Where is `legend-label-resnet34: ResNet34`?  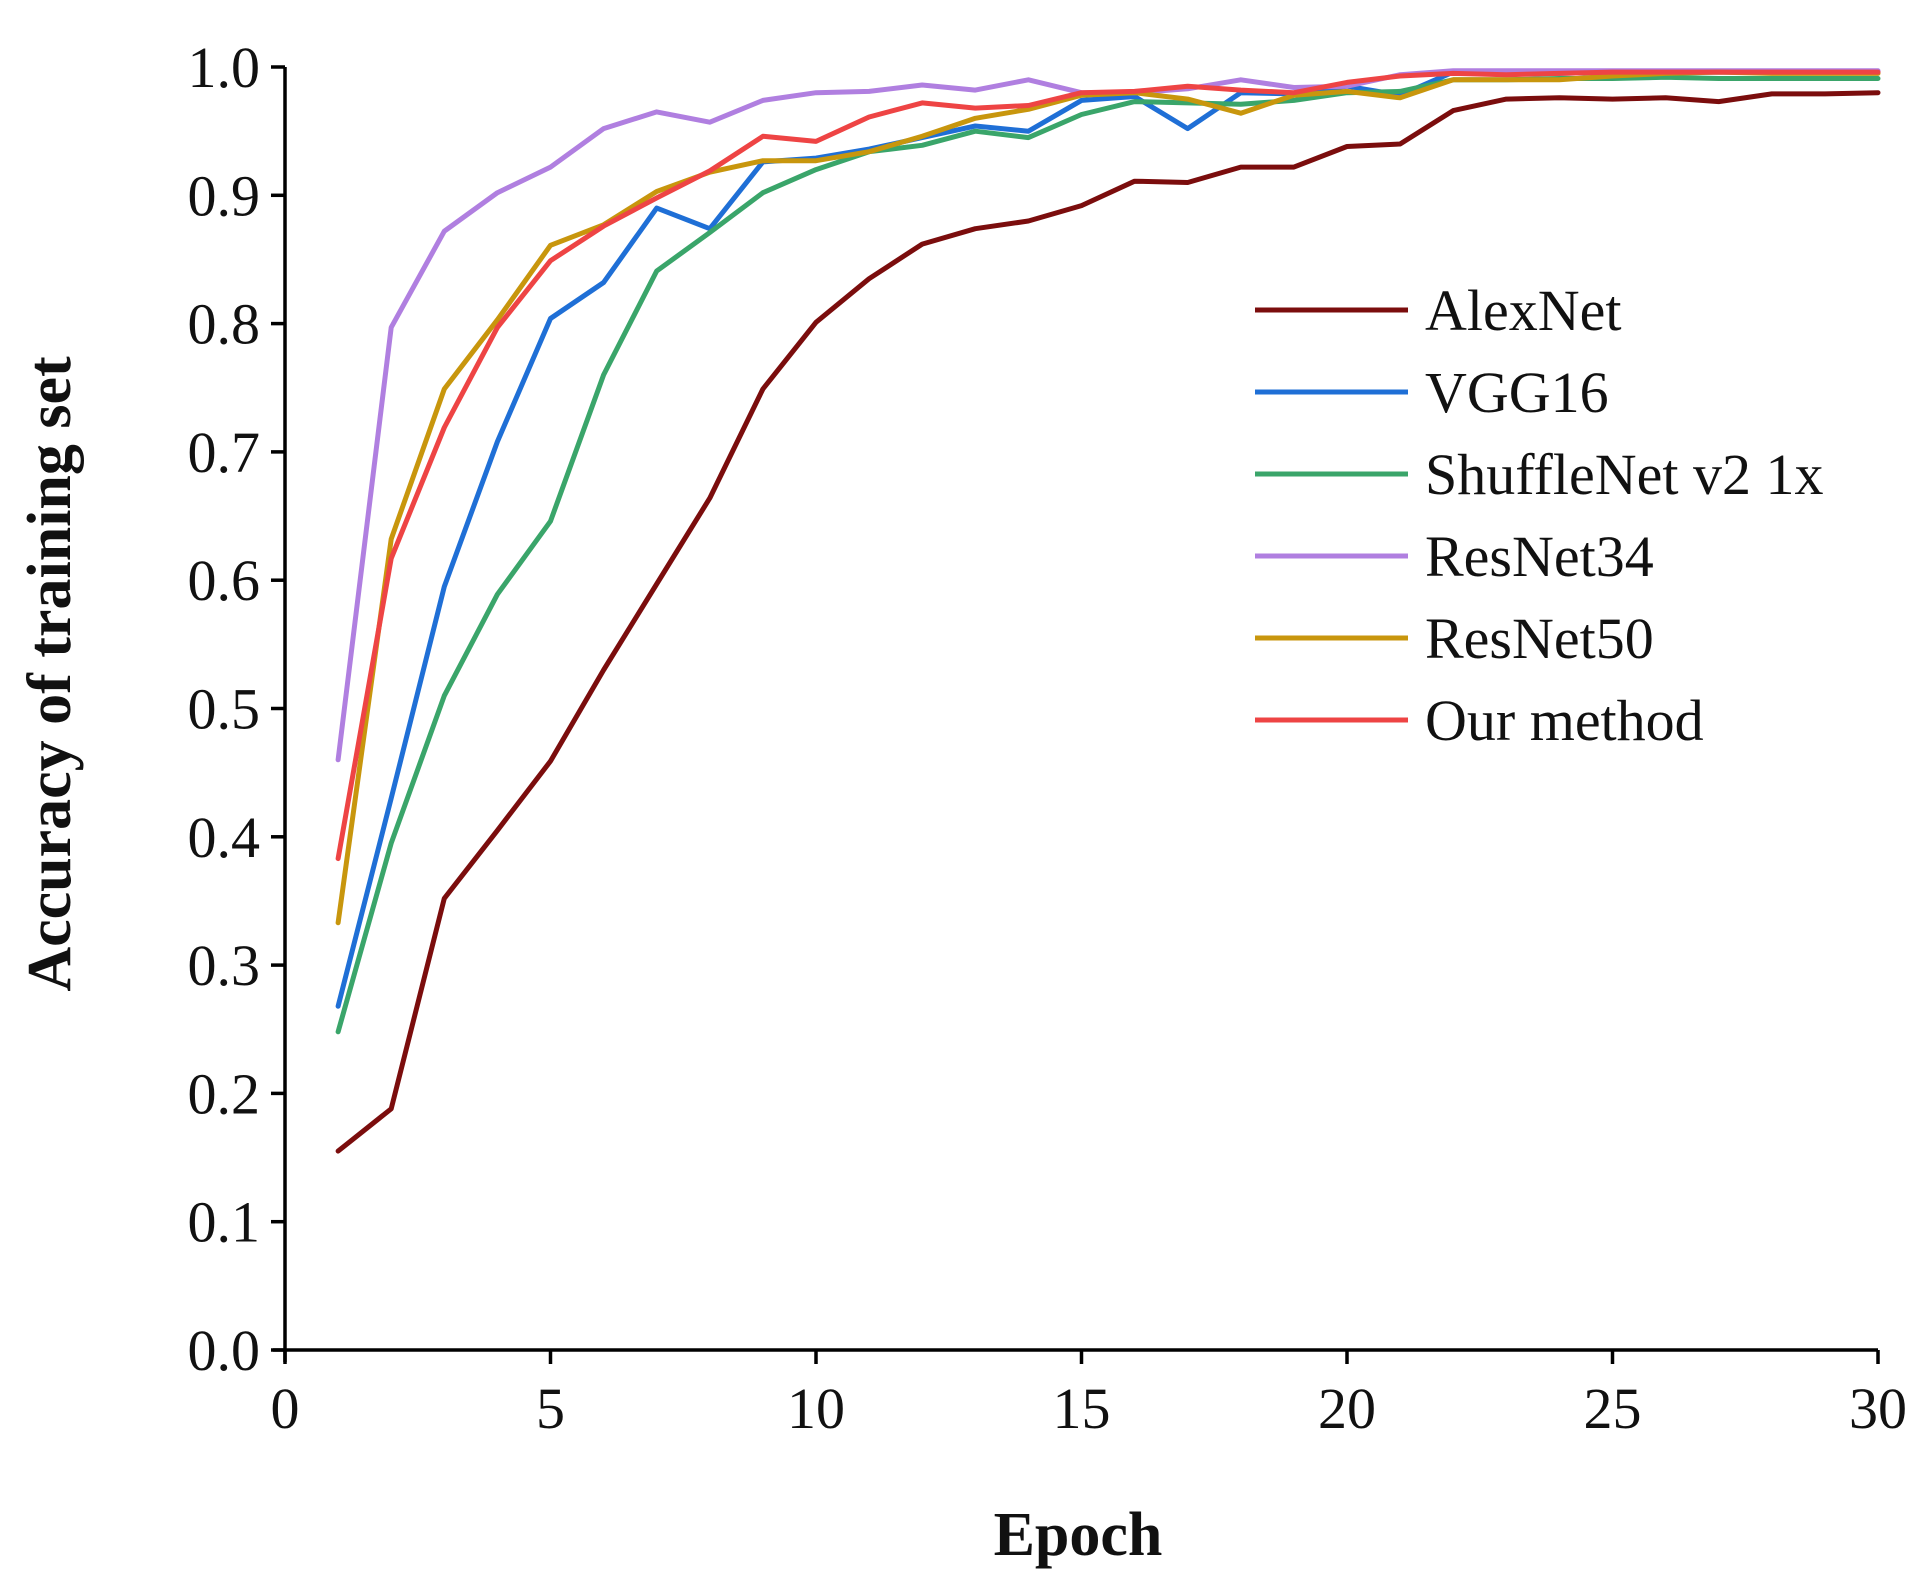 legend-label-resnet34: ResNet34 is located at coordinates (1539, 556).